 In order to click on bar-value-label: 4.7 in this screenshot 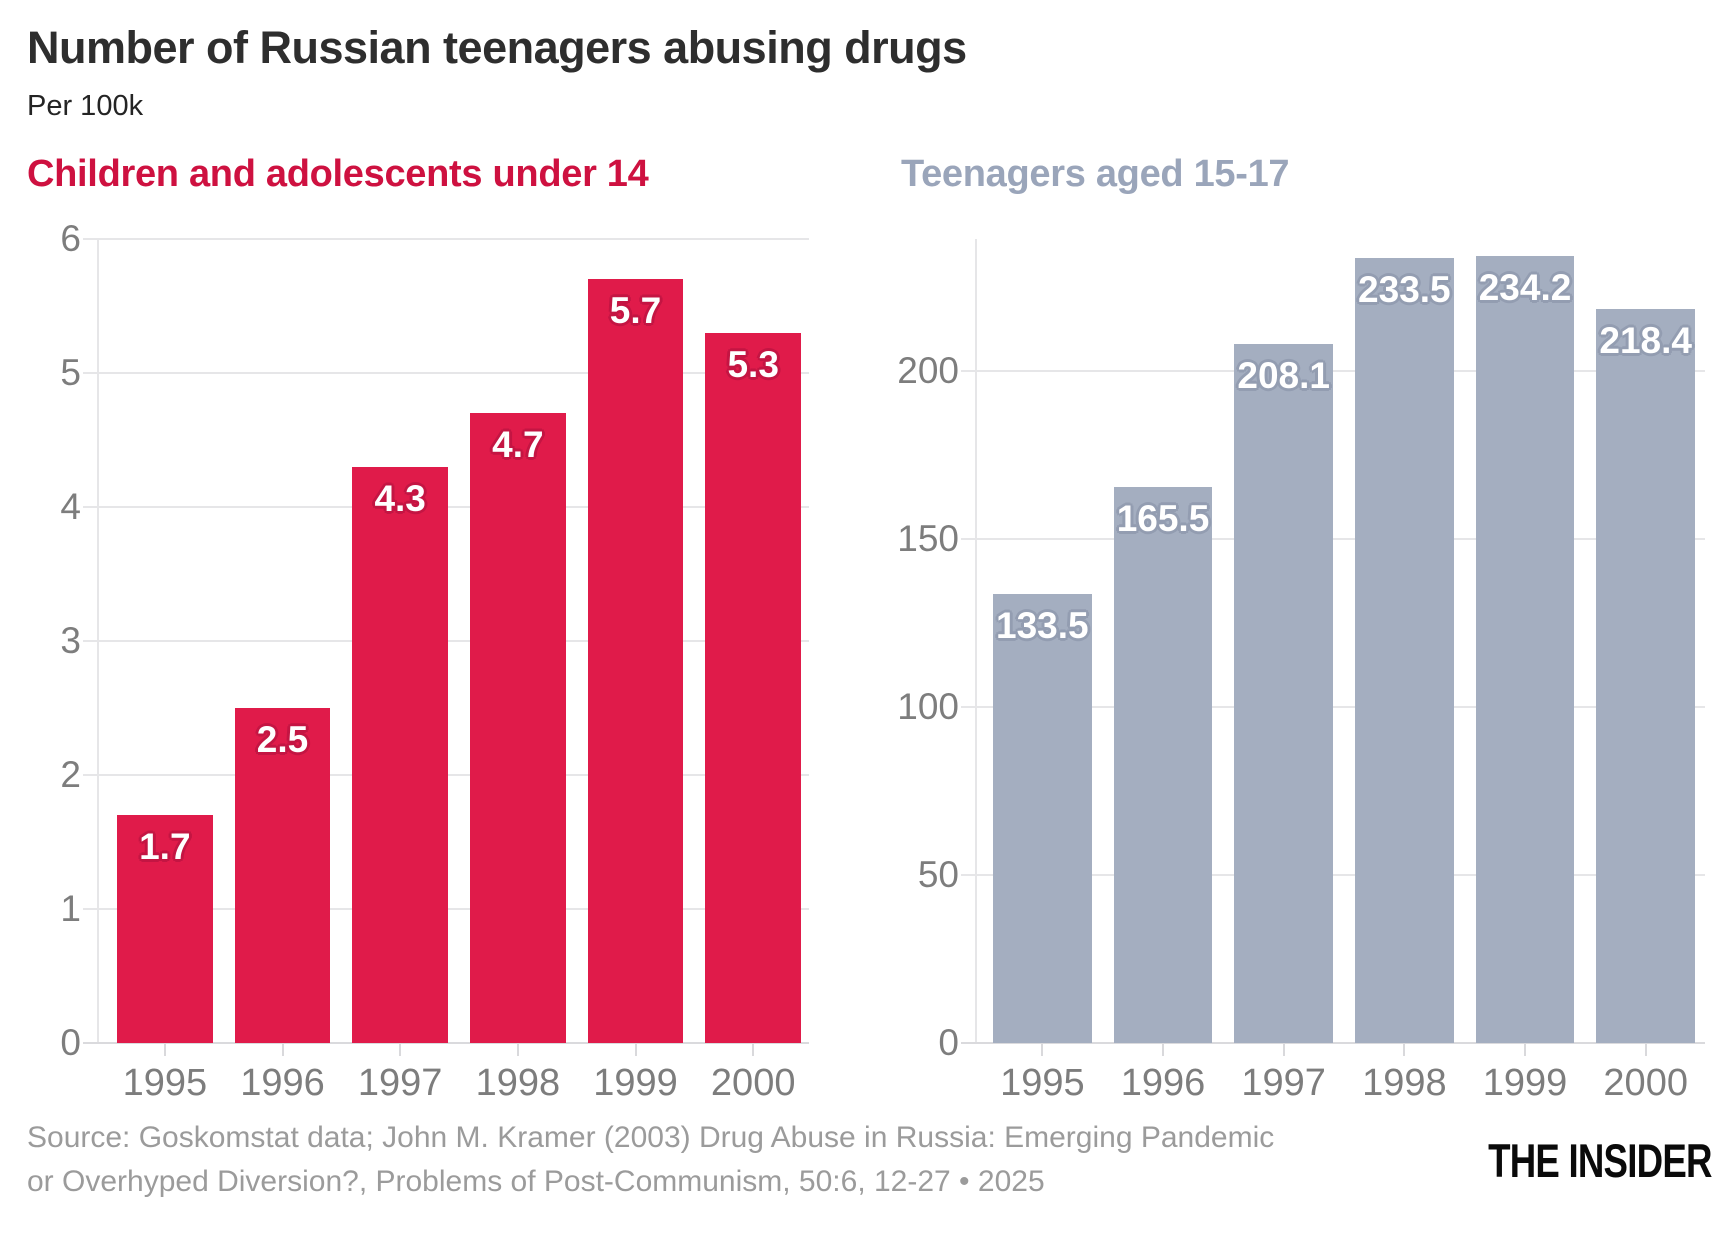, I will do `click(518, 444)`.